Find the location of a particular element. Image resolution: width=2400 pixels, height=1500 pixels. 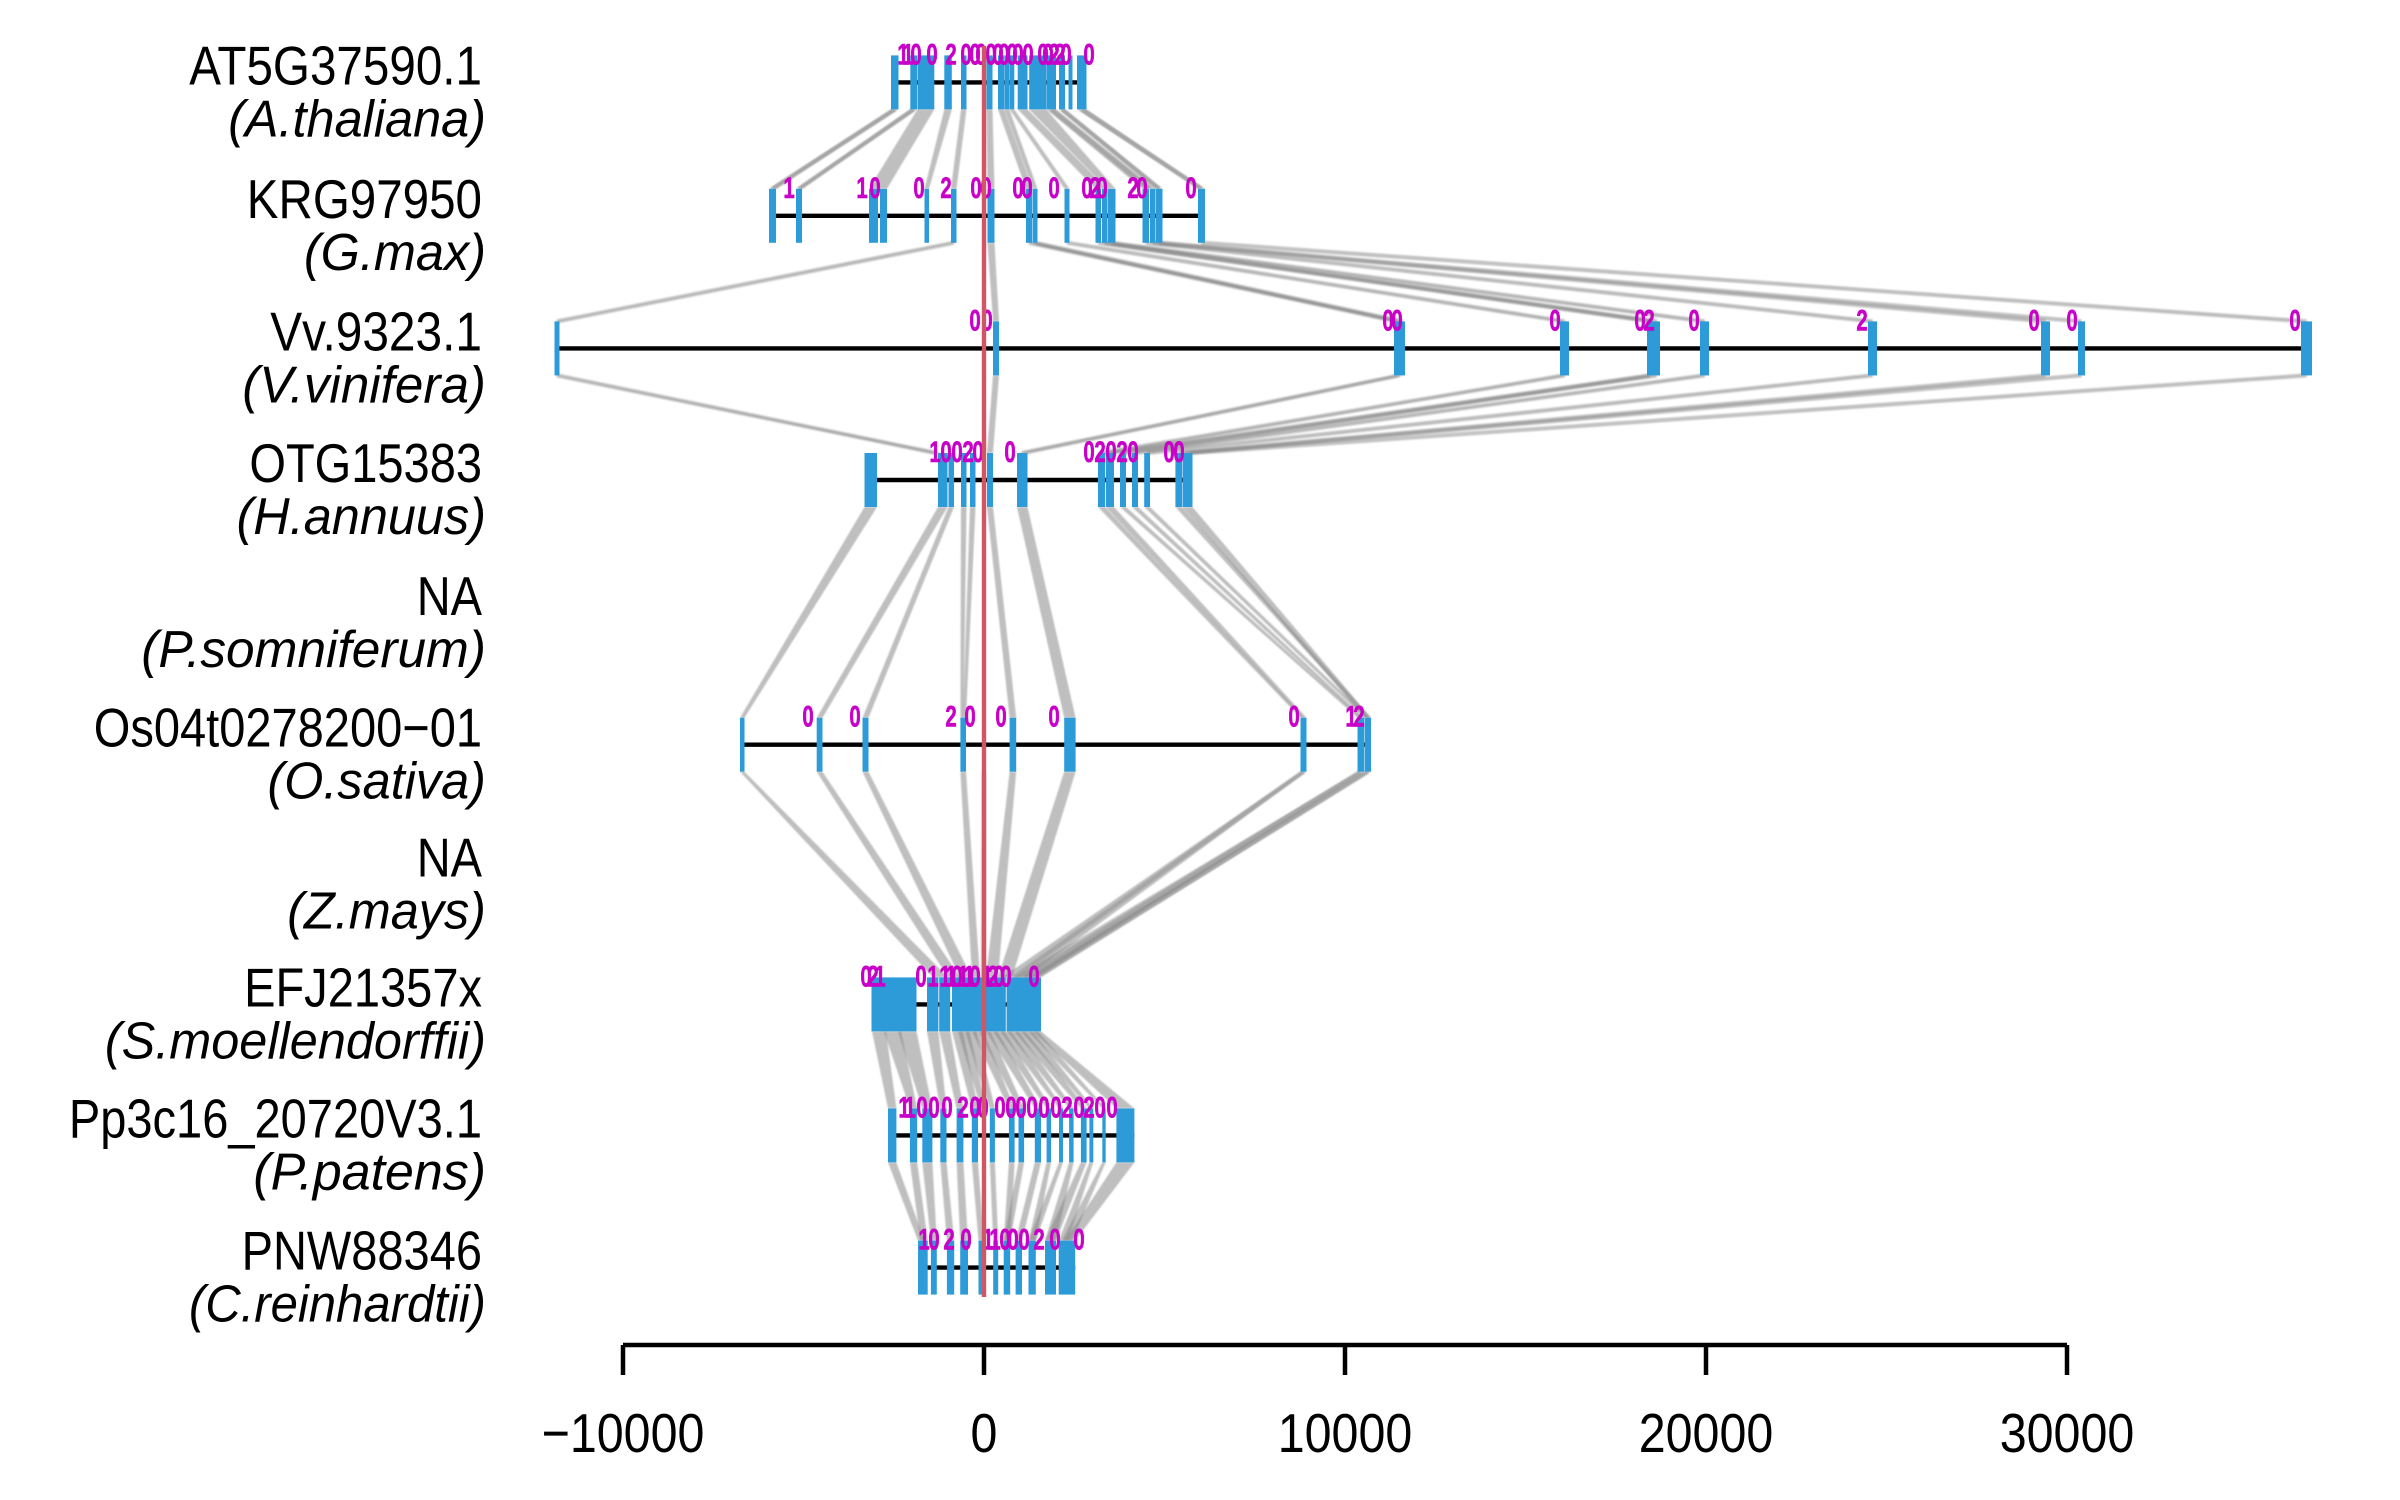

svg-text: EFJ21357x is located at coordinates (363, 987).